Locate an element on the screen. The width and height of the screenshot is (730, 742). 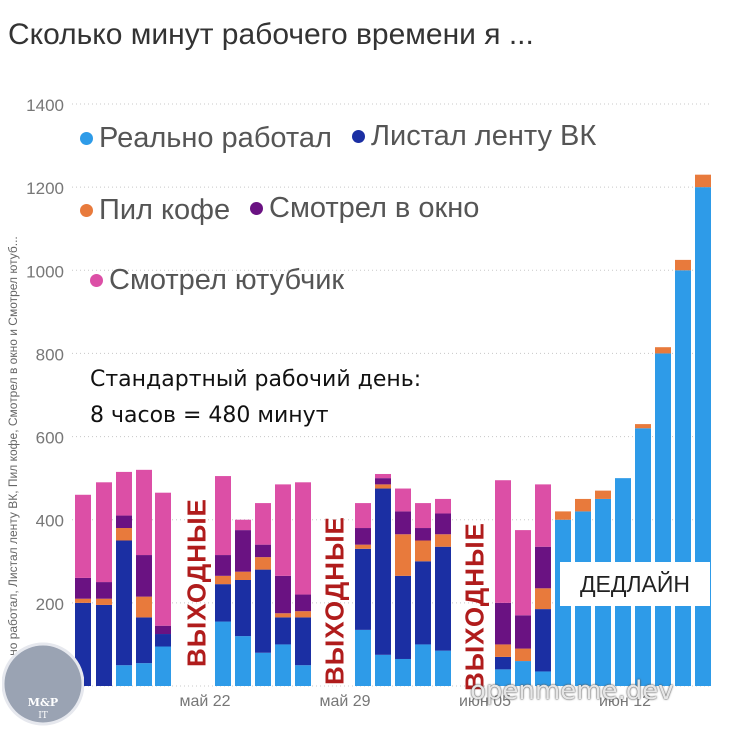
legend-item-coffee: Пил кофе is located at coordinates (155, 210).